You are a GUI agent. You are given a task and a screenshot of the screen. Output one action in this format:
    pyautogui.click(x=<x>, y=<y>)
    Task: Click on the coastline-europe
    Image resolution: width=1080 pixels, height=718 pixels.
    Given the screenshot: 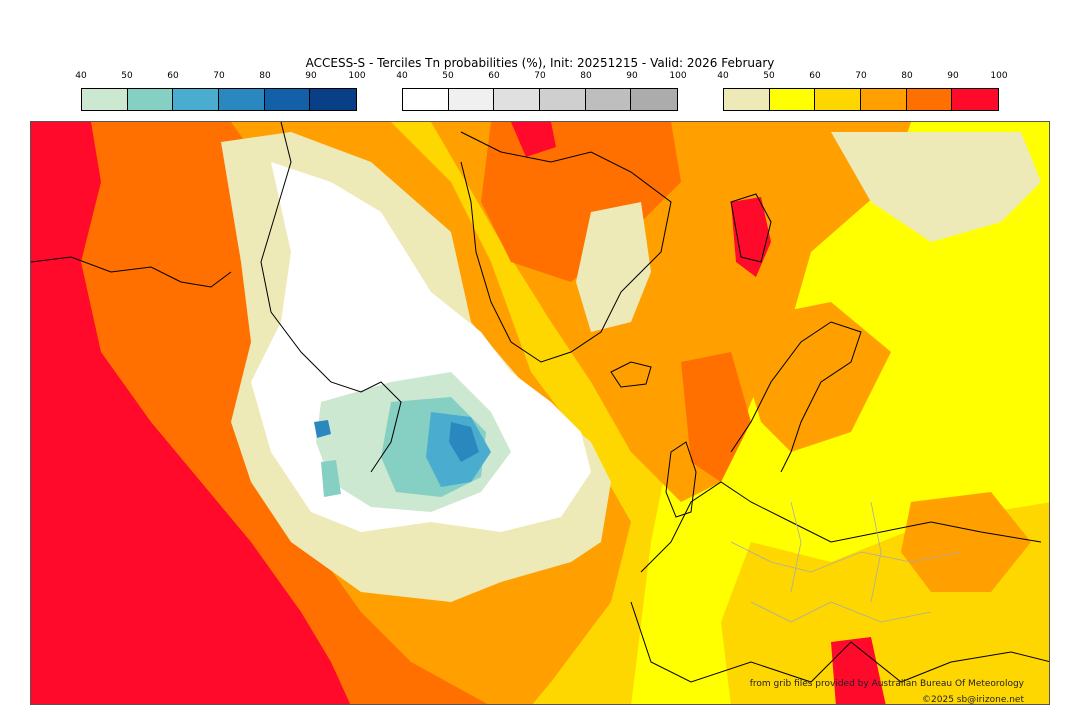 What is the action you would take?
    pyautogui.click(x=839, y=582)
    